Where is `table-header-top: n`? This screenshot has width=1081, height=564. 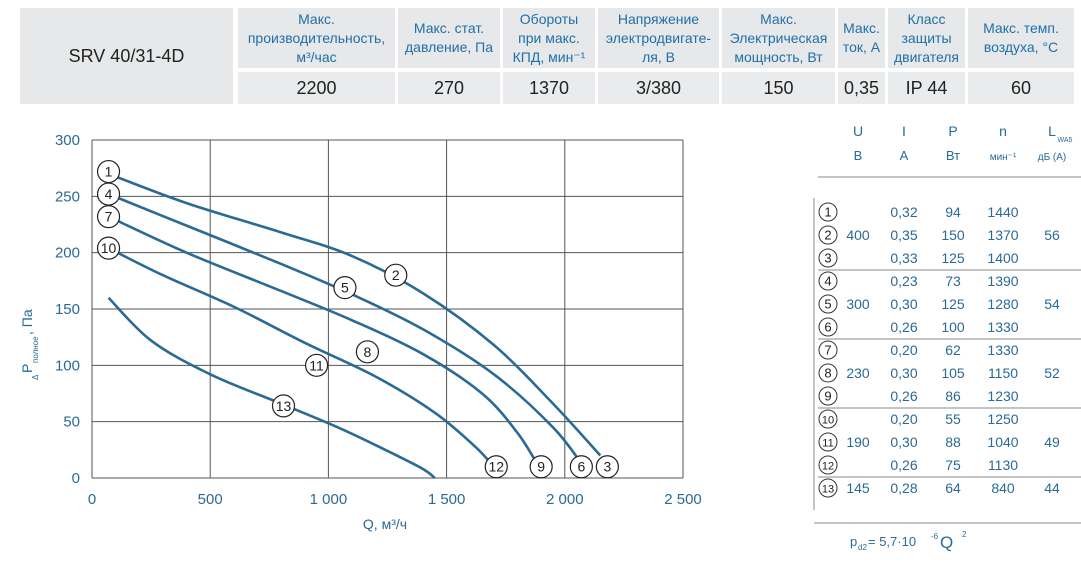 table-header-top: n is located at coordinates (1003, 131).